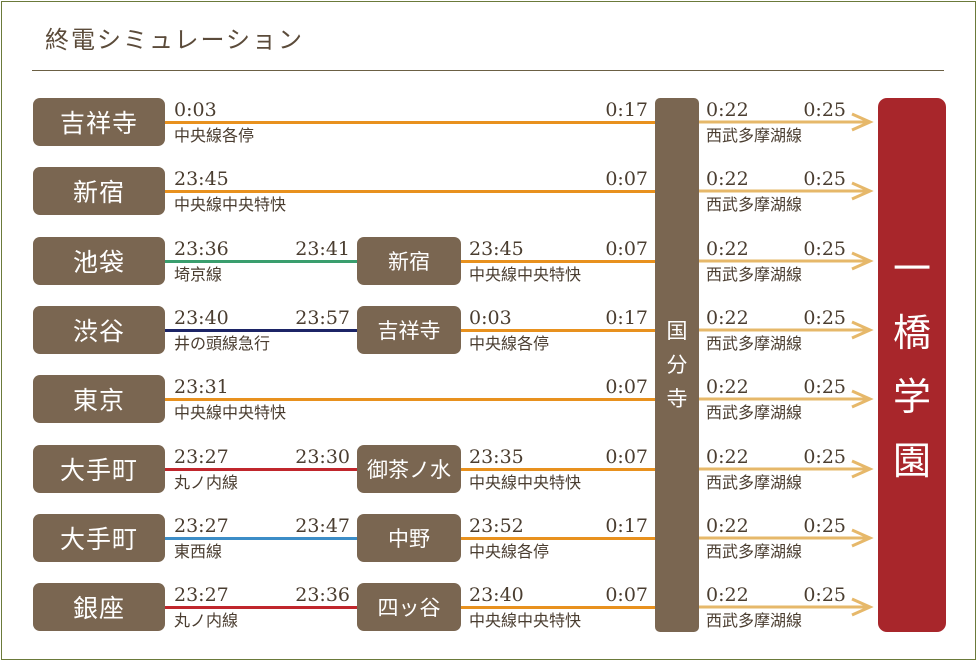 The image size is (979, 663). Describe the element at coordinates (99, 607) in the screenshot. I see `origin-station: 銀座` at that location.